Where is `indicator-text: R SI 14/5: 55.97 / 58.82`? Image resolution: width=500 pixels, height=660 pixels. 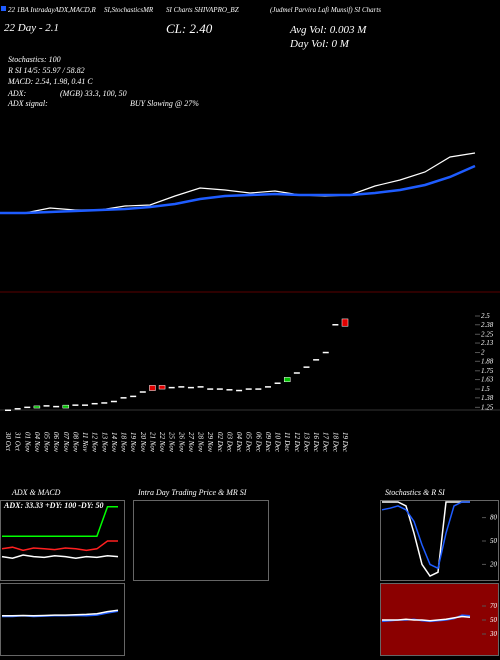
indicator-text: R SI 14/5: 55.97 / 58.82 is located at coordinates (46, 70).